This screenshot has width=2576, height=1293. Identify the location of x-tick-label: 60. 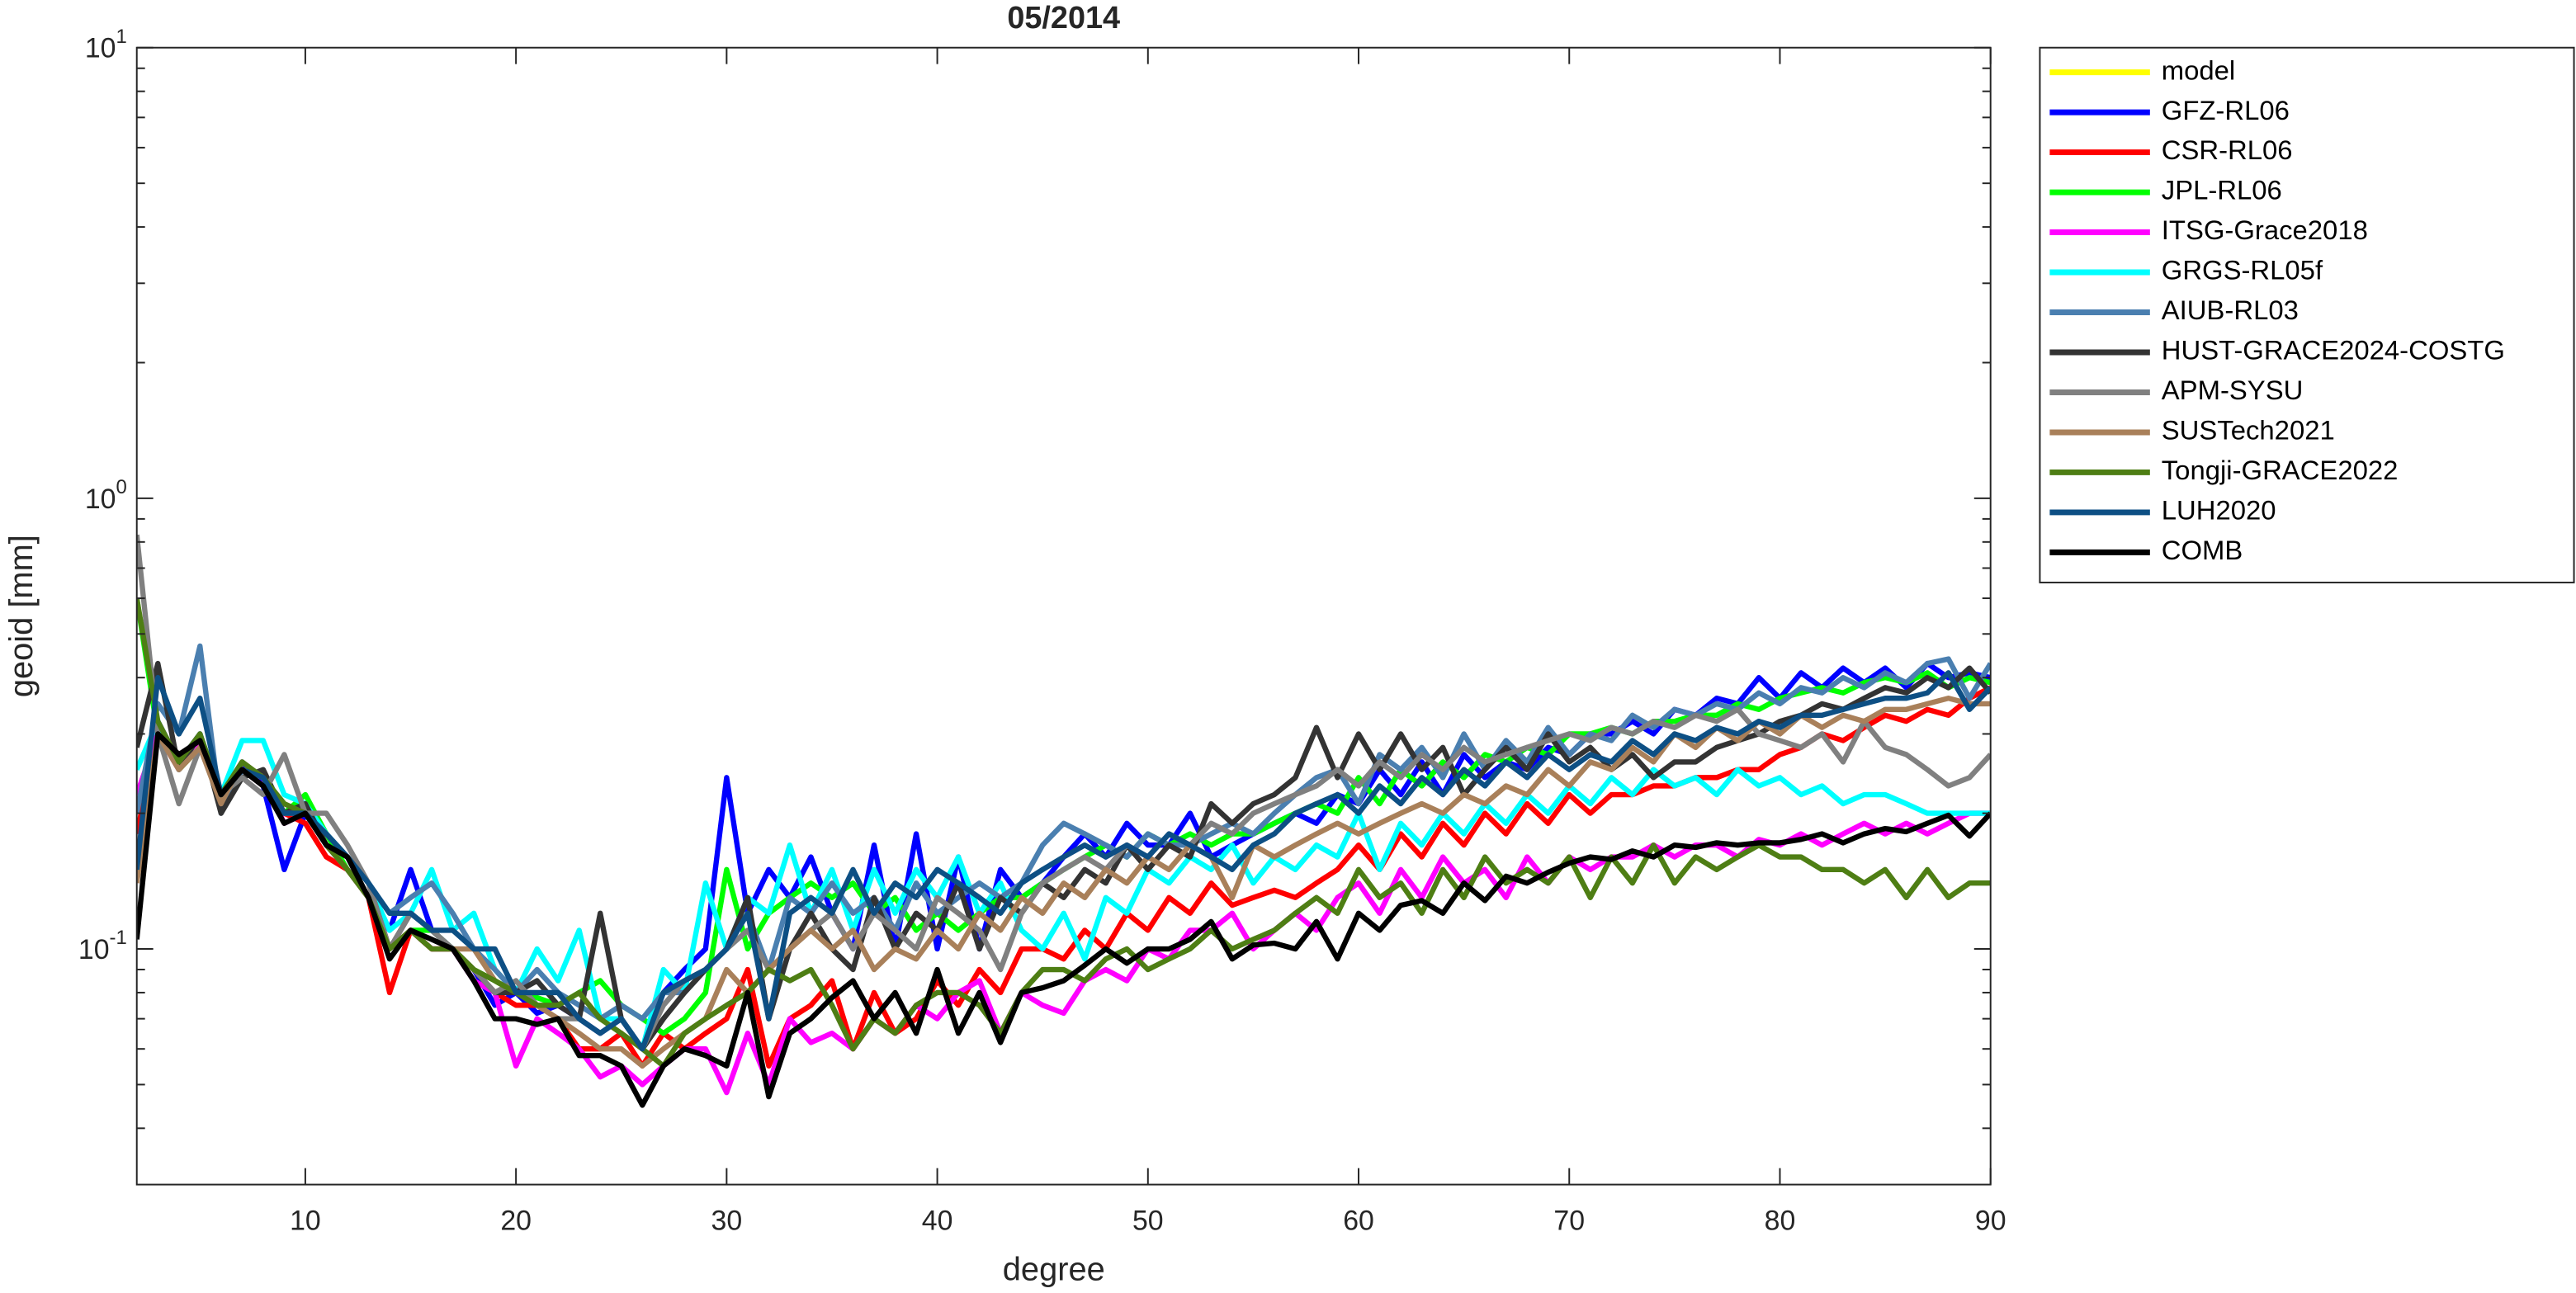
(1358, 1220).